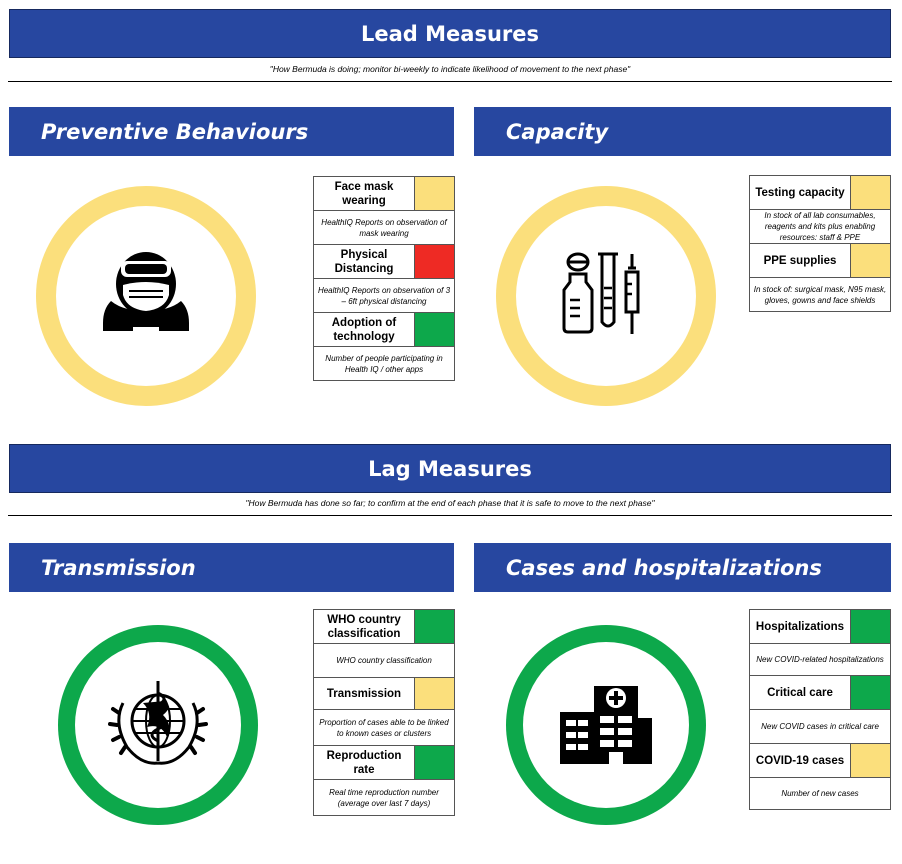 Image resolution: width=902 pixels, height=864 pixels. I want to click on measure-label: Hospitalizations, so click(800, 626).